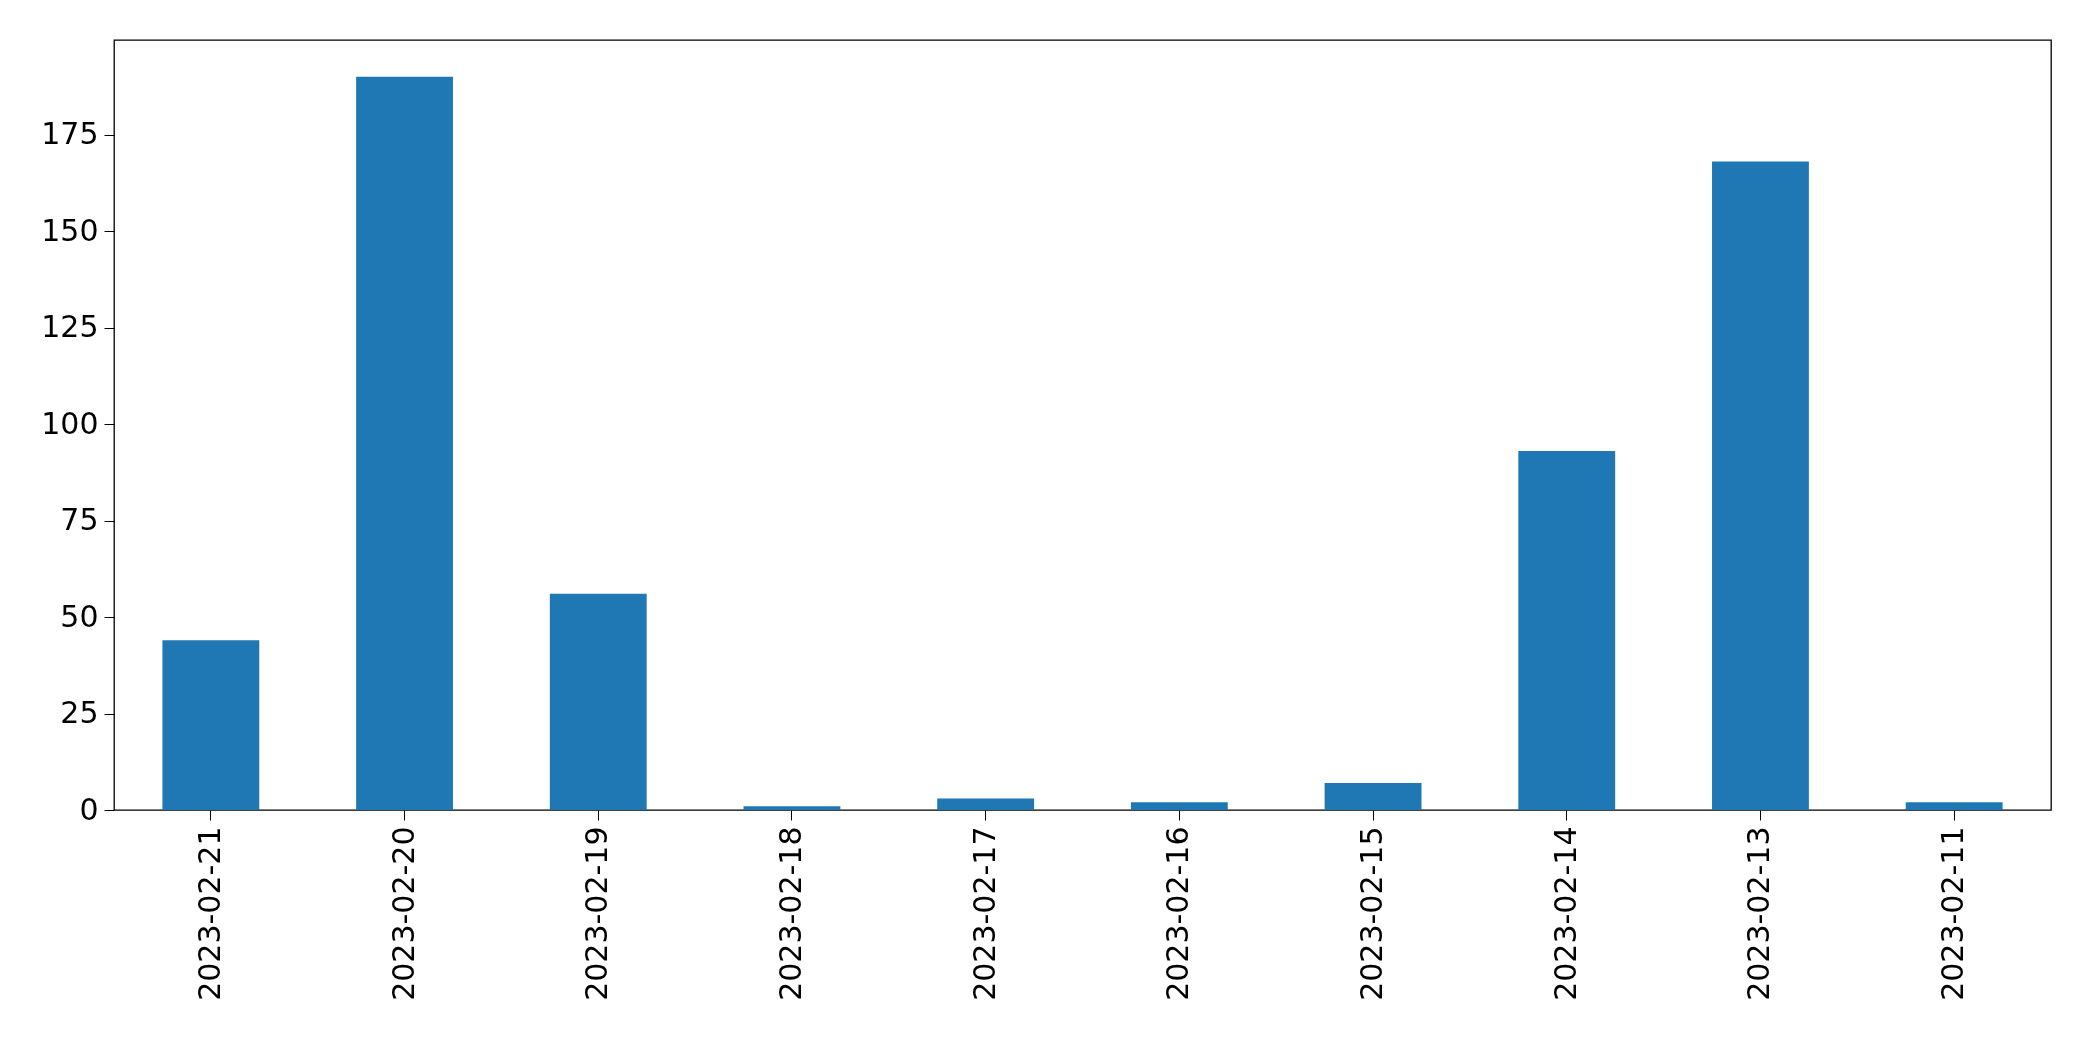 Image resolution: width=2093 pixels, height=1061 pixels. Describe the element at coordinates (403, 913) in the screenshot. I see `x-tick-label: 2023-02-20` at that location.